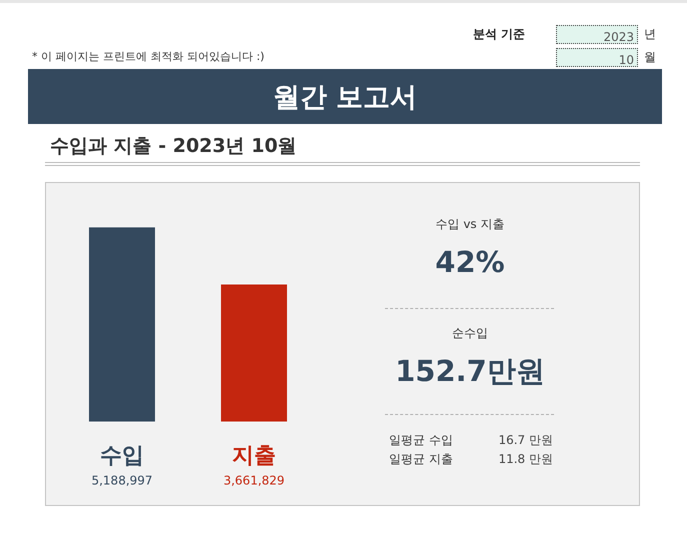 This screenshot has width=687, height=536. Describe the element at coordinates (525, 459) in the screenshot. I see `text: 11.8 만원` at that location.